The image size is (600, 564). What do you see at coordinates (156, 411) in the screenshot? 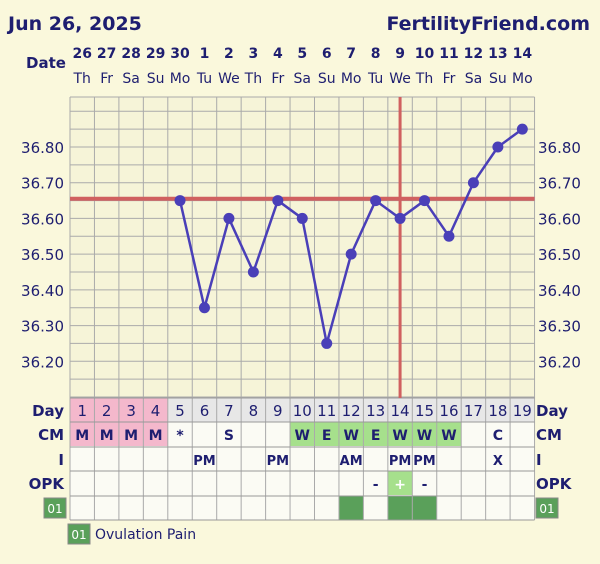
I see `cycle-day-number: 4` at bounding box center [156, 411].